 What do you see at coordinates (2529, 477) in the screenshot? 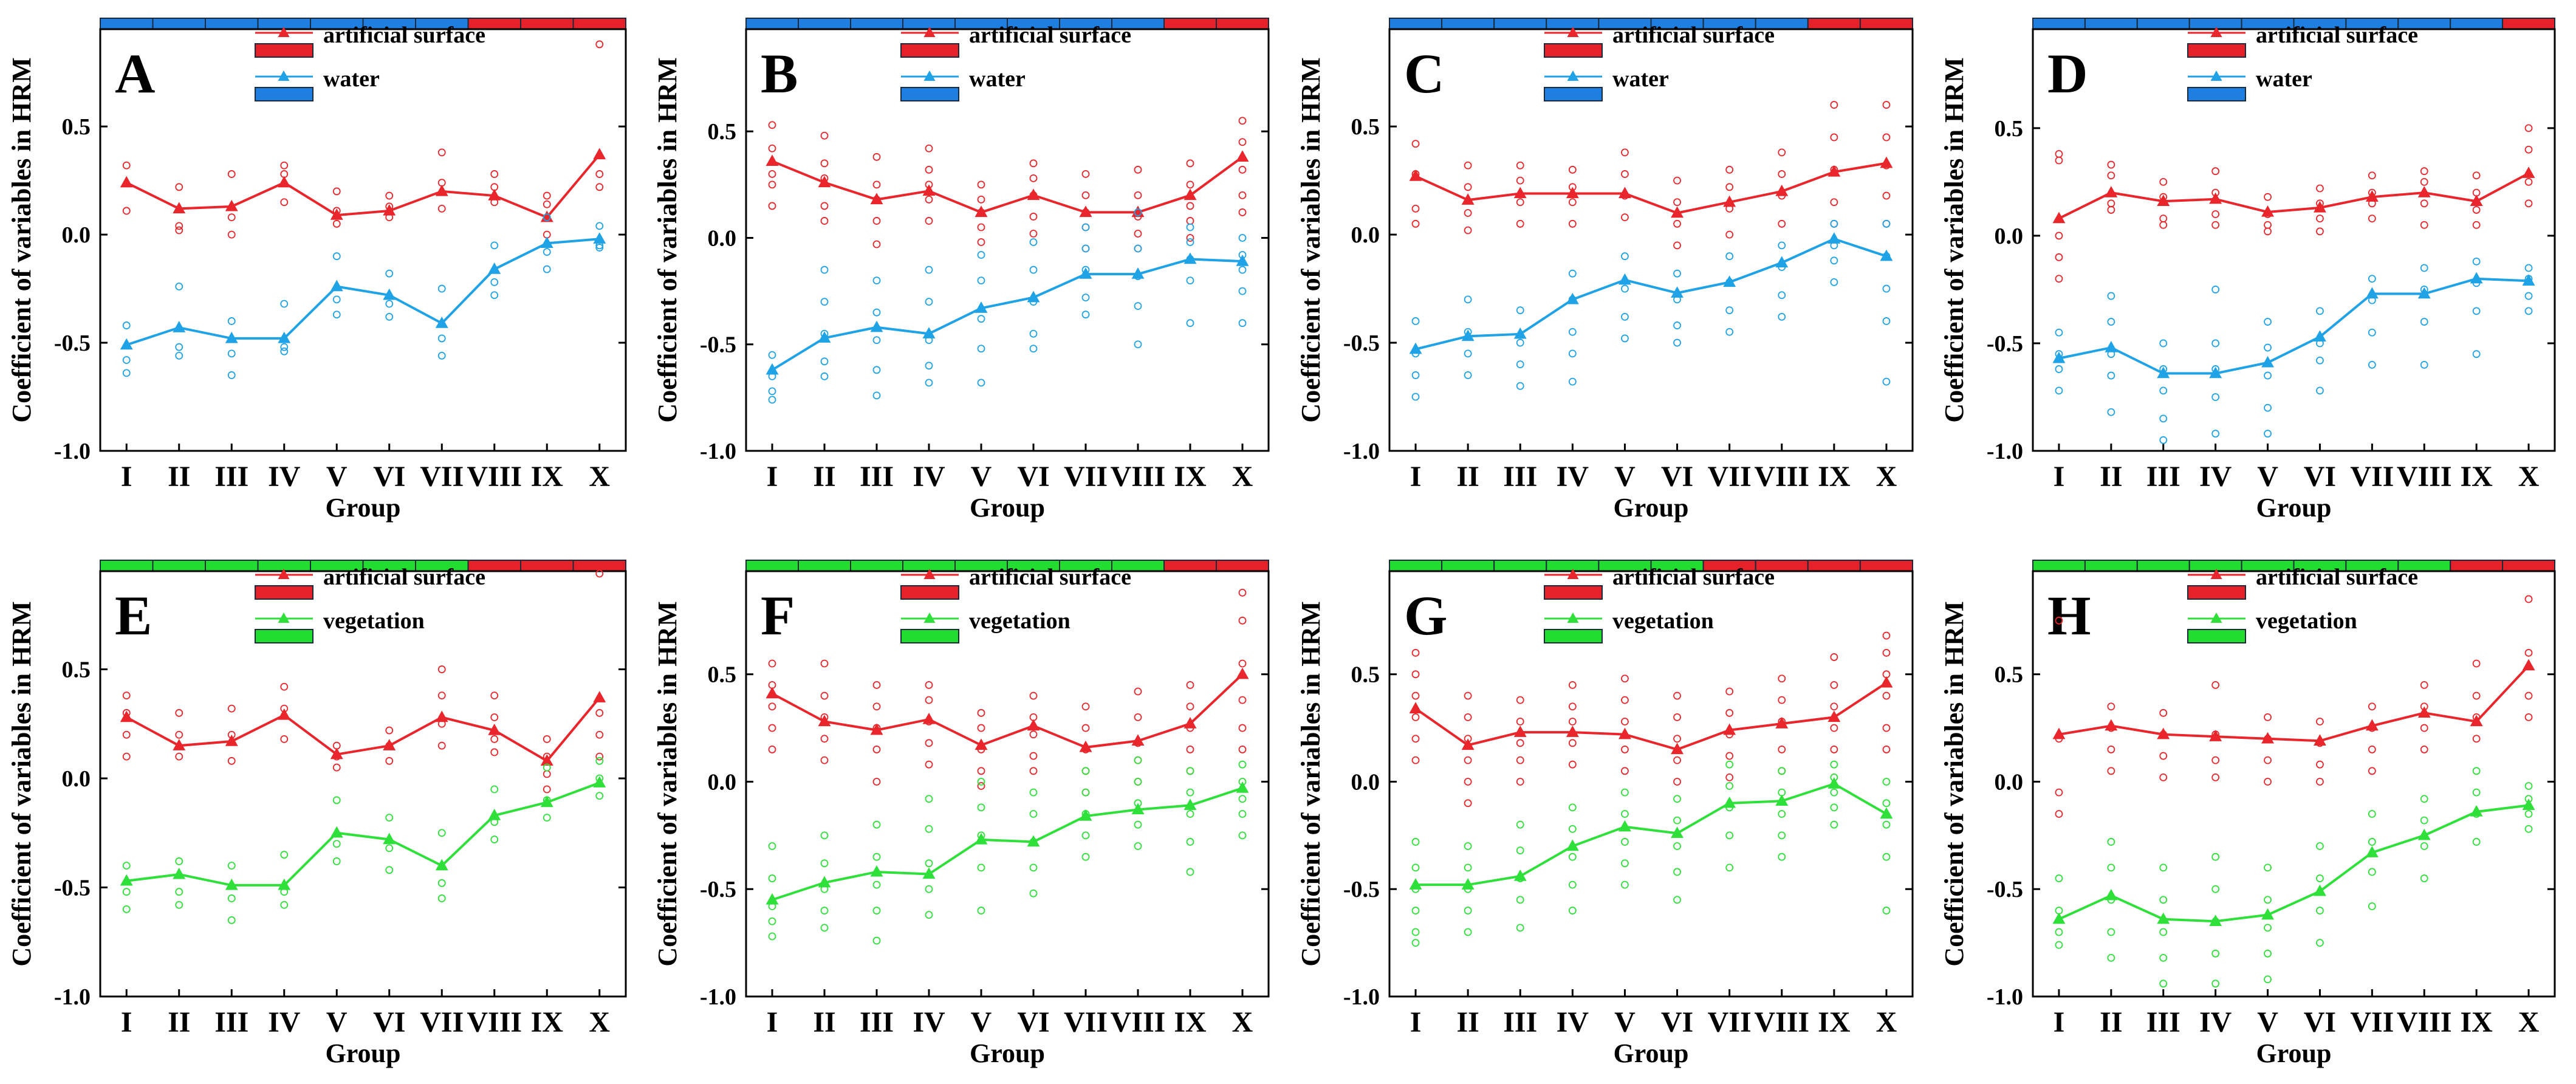
I see `x-tick-label: X` at bounding box center [2529, 477].